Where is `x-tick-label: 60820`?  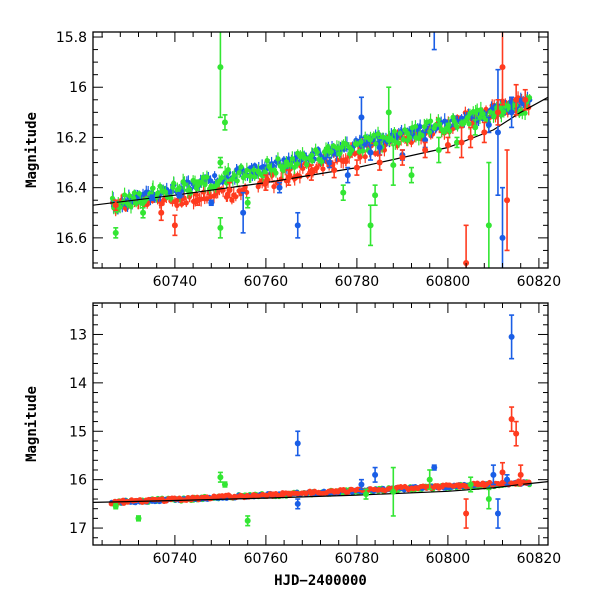 x-tick-label: 60820 is located at coordinates (539, 282).